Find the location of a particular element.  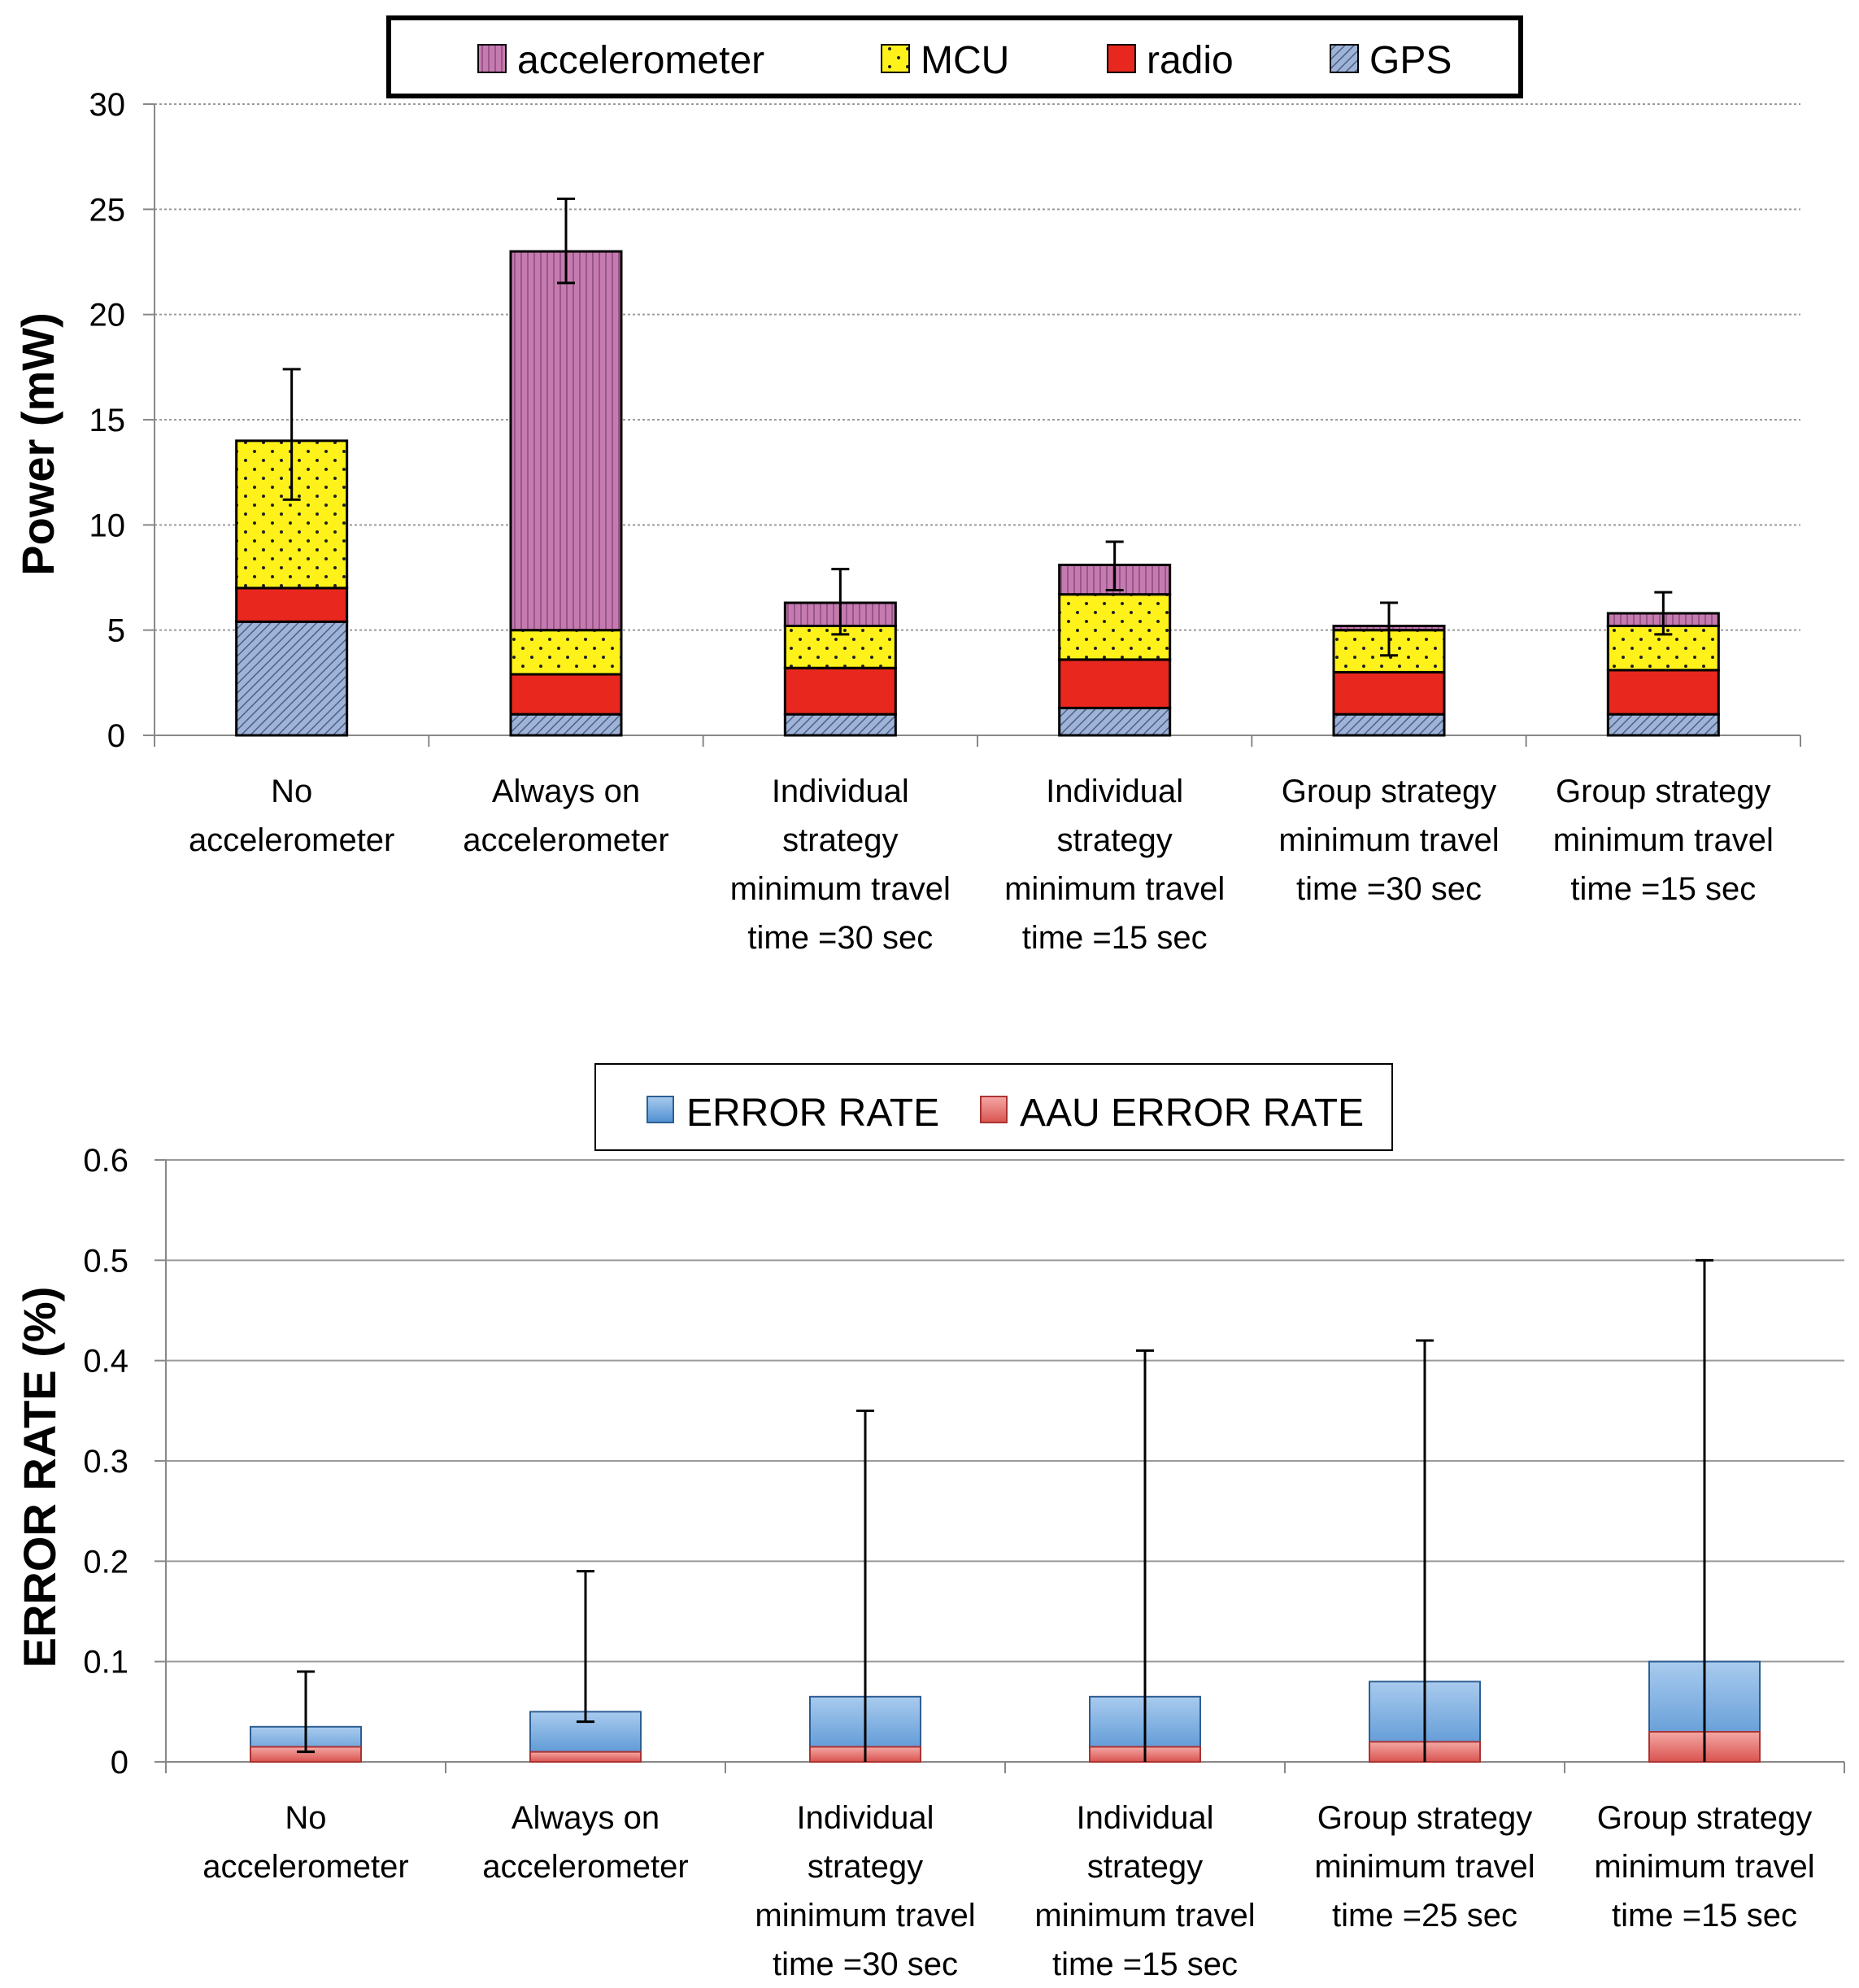

legend-radio-swatch is located at coordinates (1121, 58).